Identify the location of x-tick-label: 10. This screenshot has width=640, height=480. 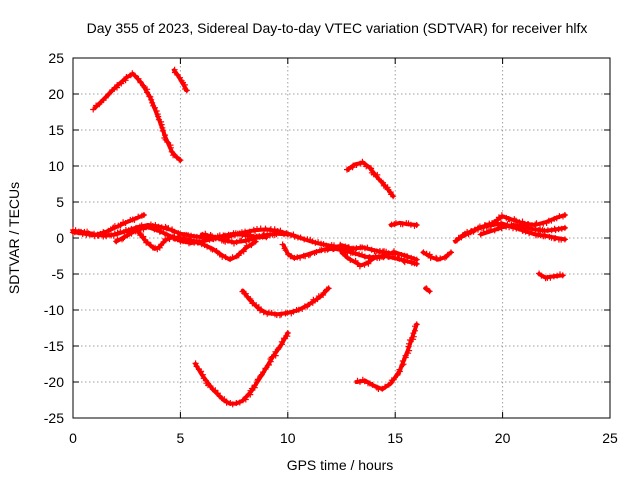
(288, 438).